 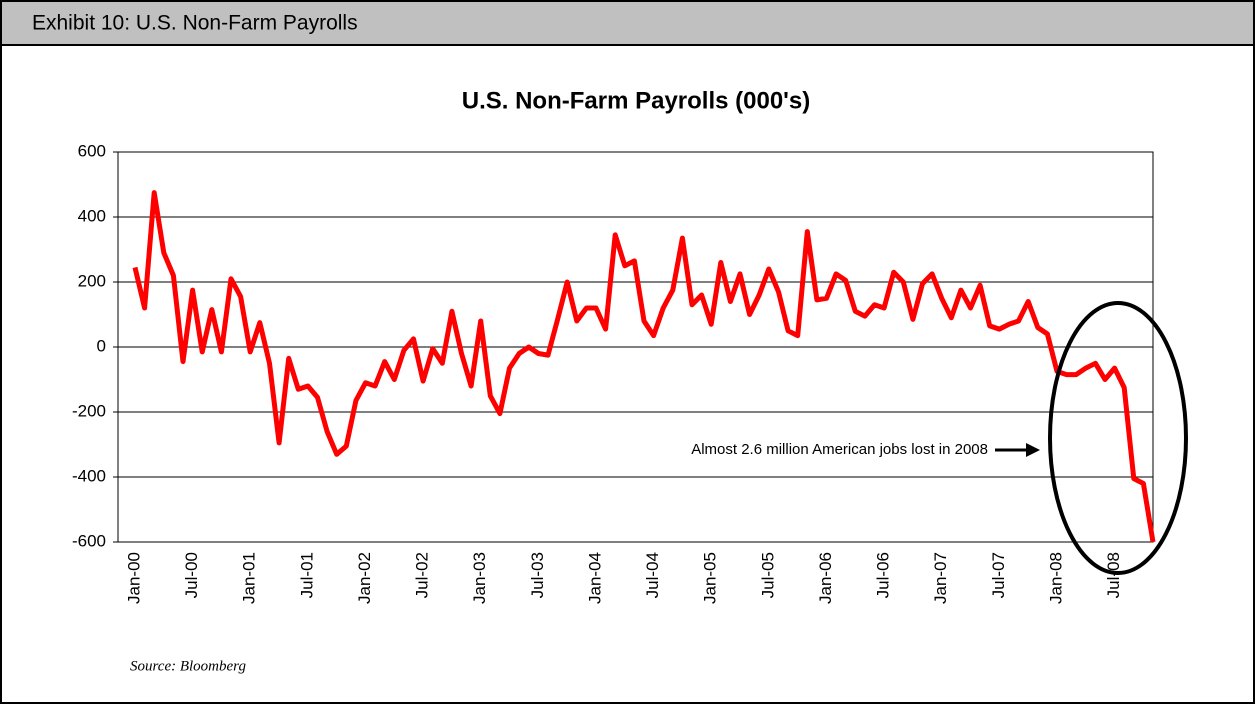 I want to click on x-tick-label: Jan-04, so click(x=594, y=578).